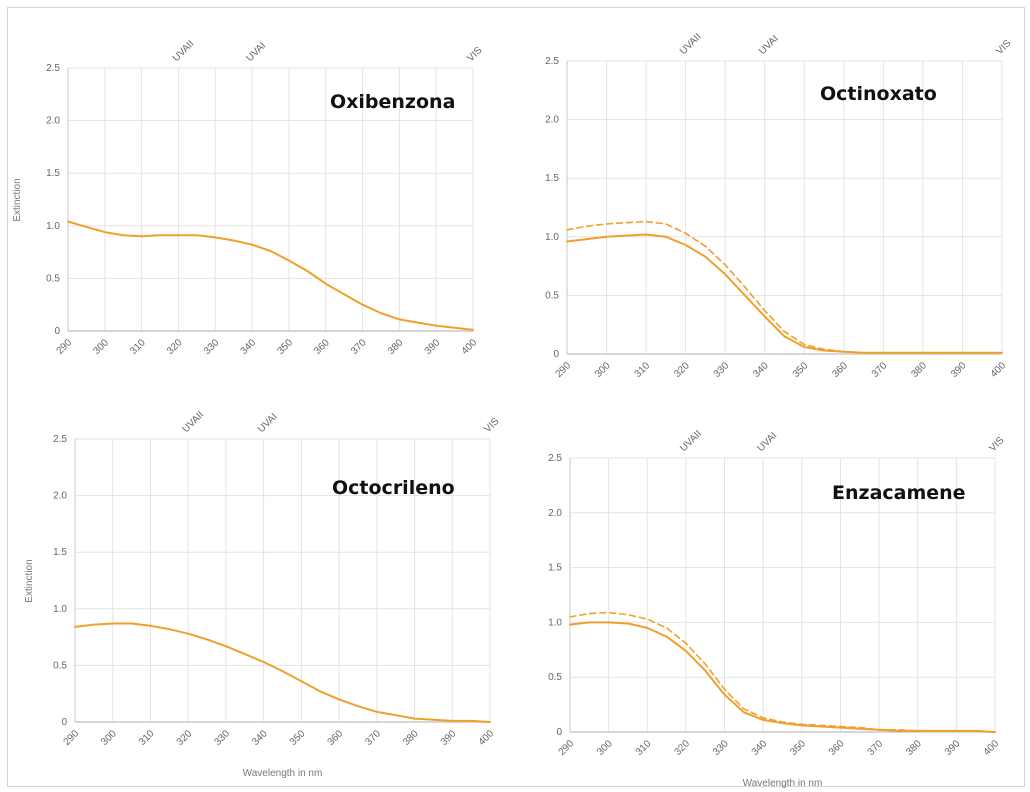 The width and height of the screenshot is (1030, 792). I want to click on chart-title: Enzacamene, so click(899, 493).